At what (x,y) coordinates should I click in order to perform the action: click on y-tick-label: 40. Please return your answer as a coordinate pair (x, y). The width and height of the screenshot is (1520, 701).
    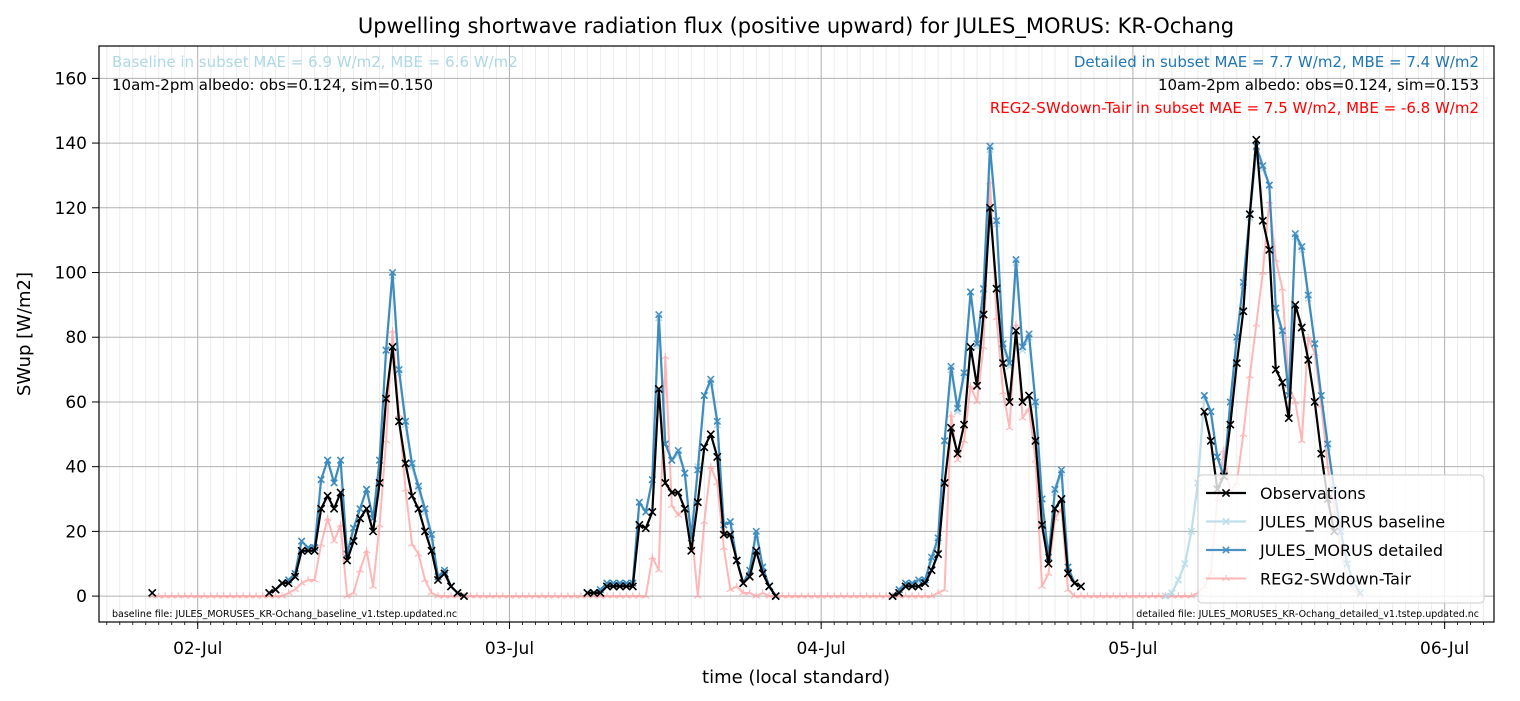
    Looking at the image, I should click on (76, 468).